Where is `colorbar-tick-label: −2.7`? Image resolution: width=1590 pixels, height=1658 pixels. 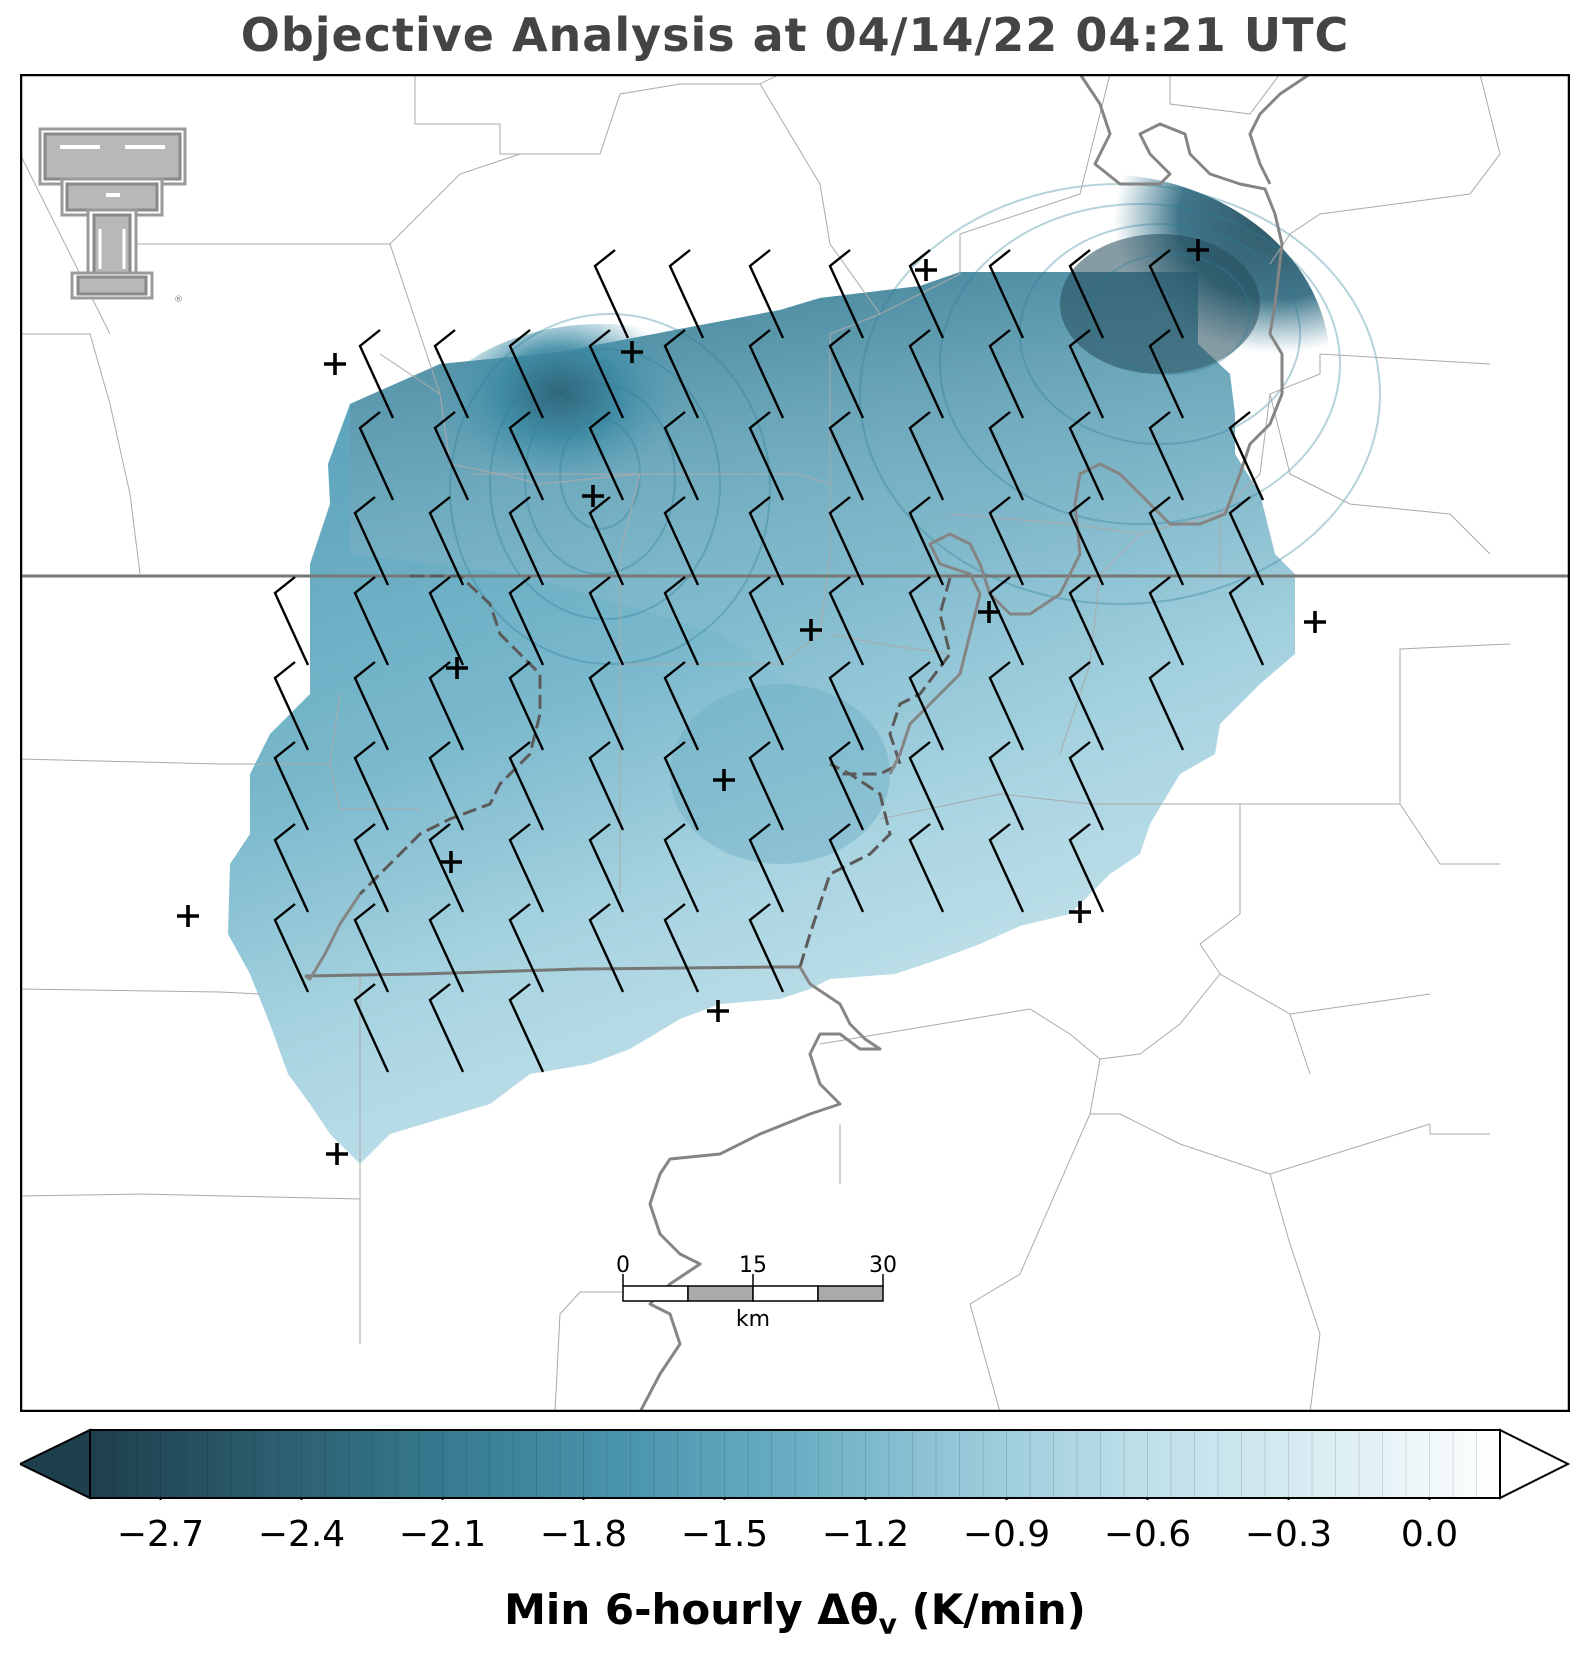 colorbar-tick-label: −2.7 is located at coordinates (160, 1534).